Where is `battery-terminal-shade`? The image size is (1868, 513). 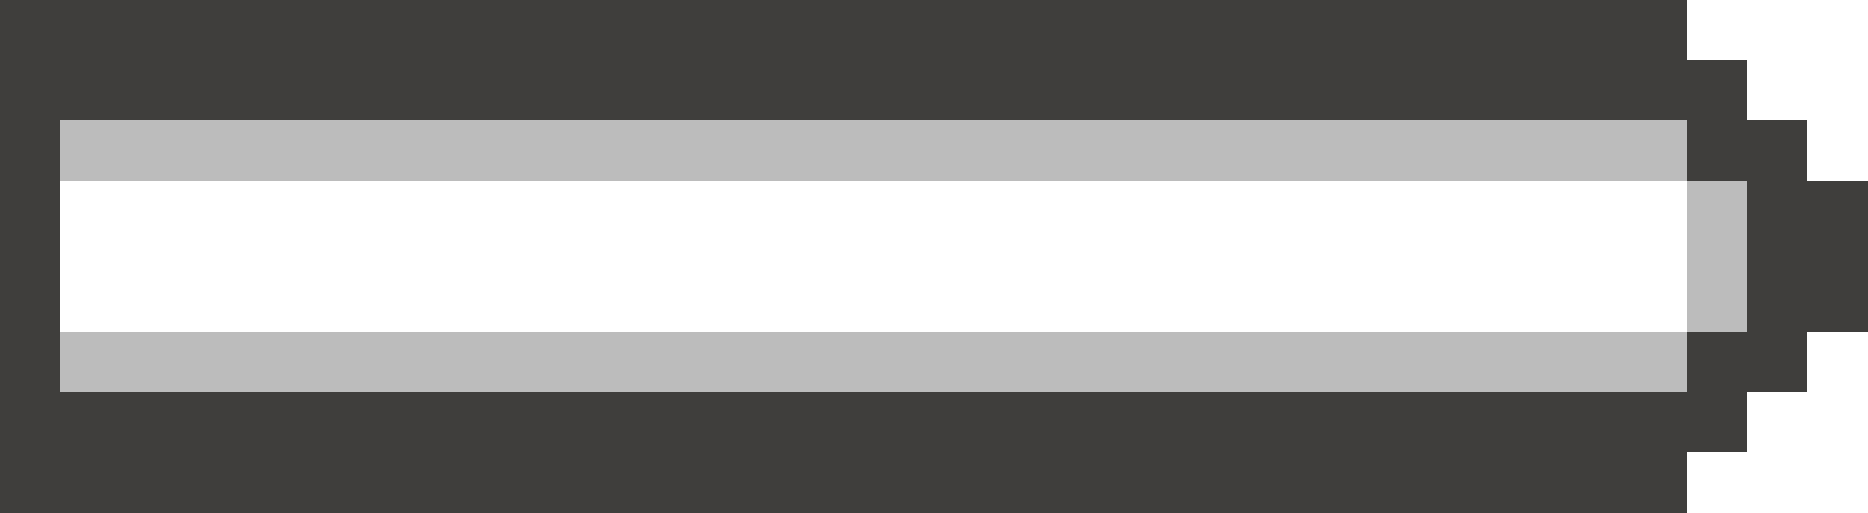
battery-terminal-shade is located at coordinates (1717, 256).